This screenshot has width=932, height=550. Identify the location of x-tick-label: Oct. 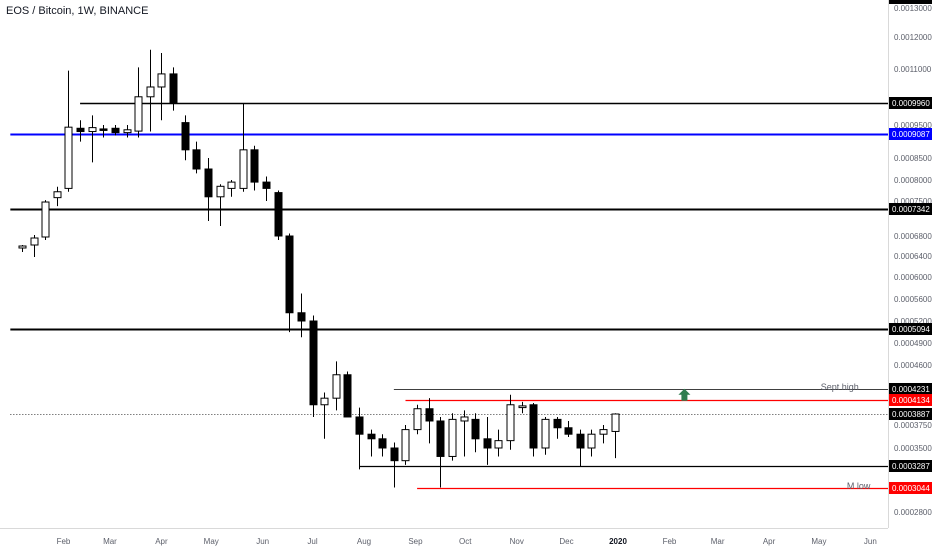
(465, 541).